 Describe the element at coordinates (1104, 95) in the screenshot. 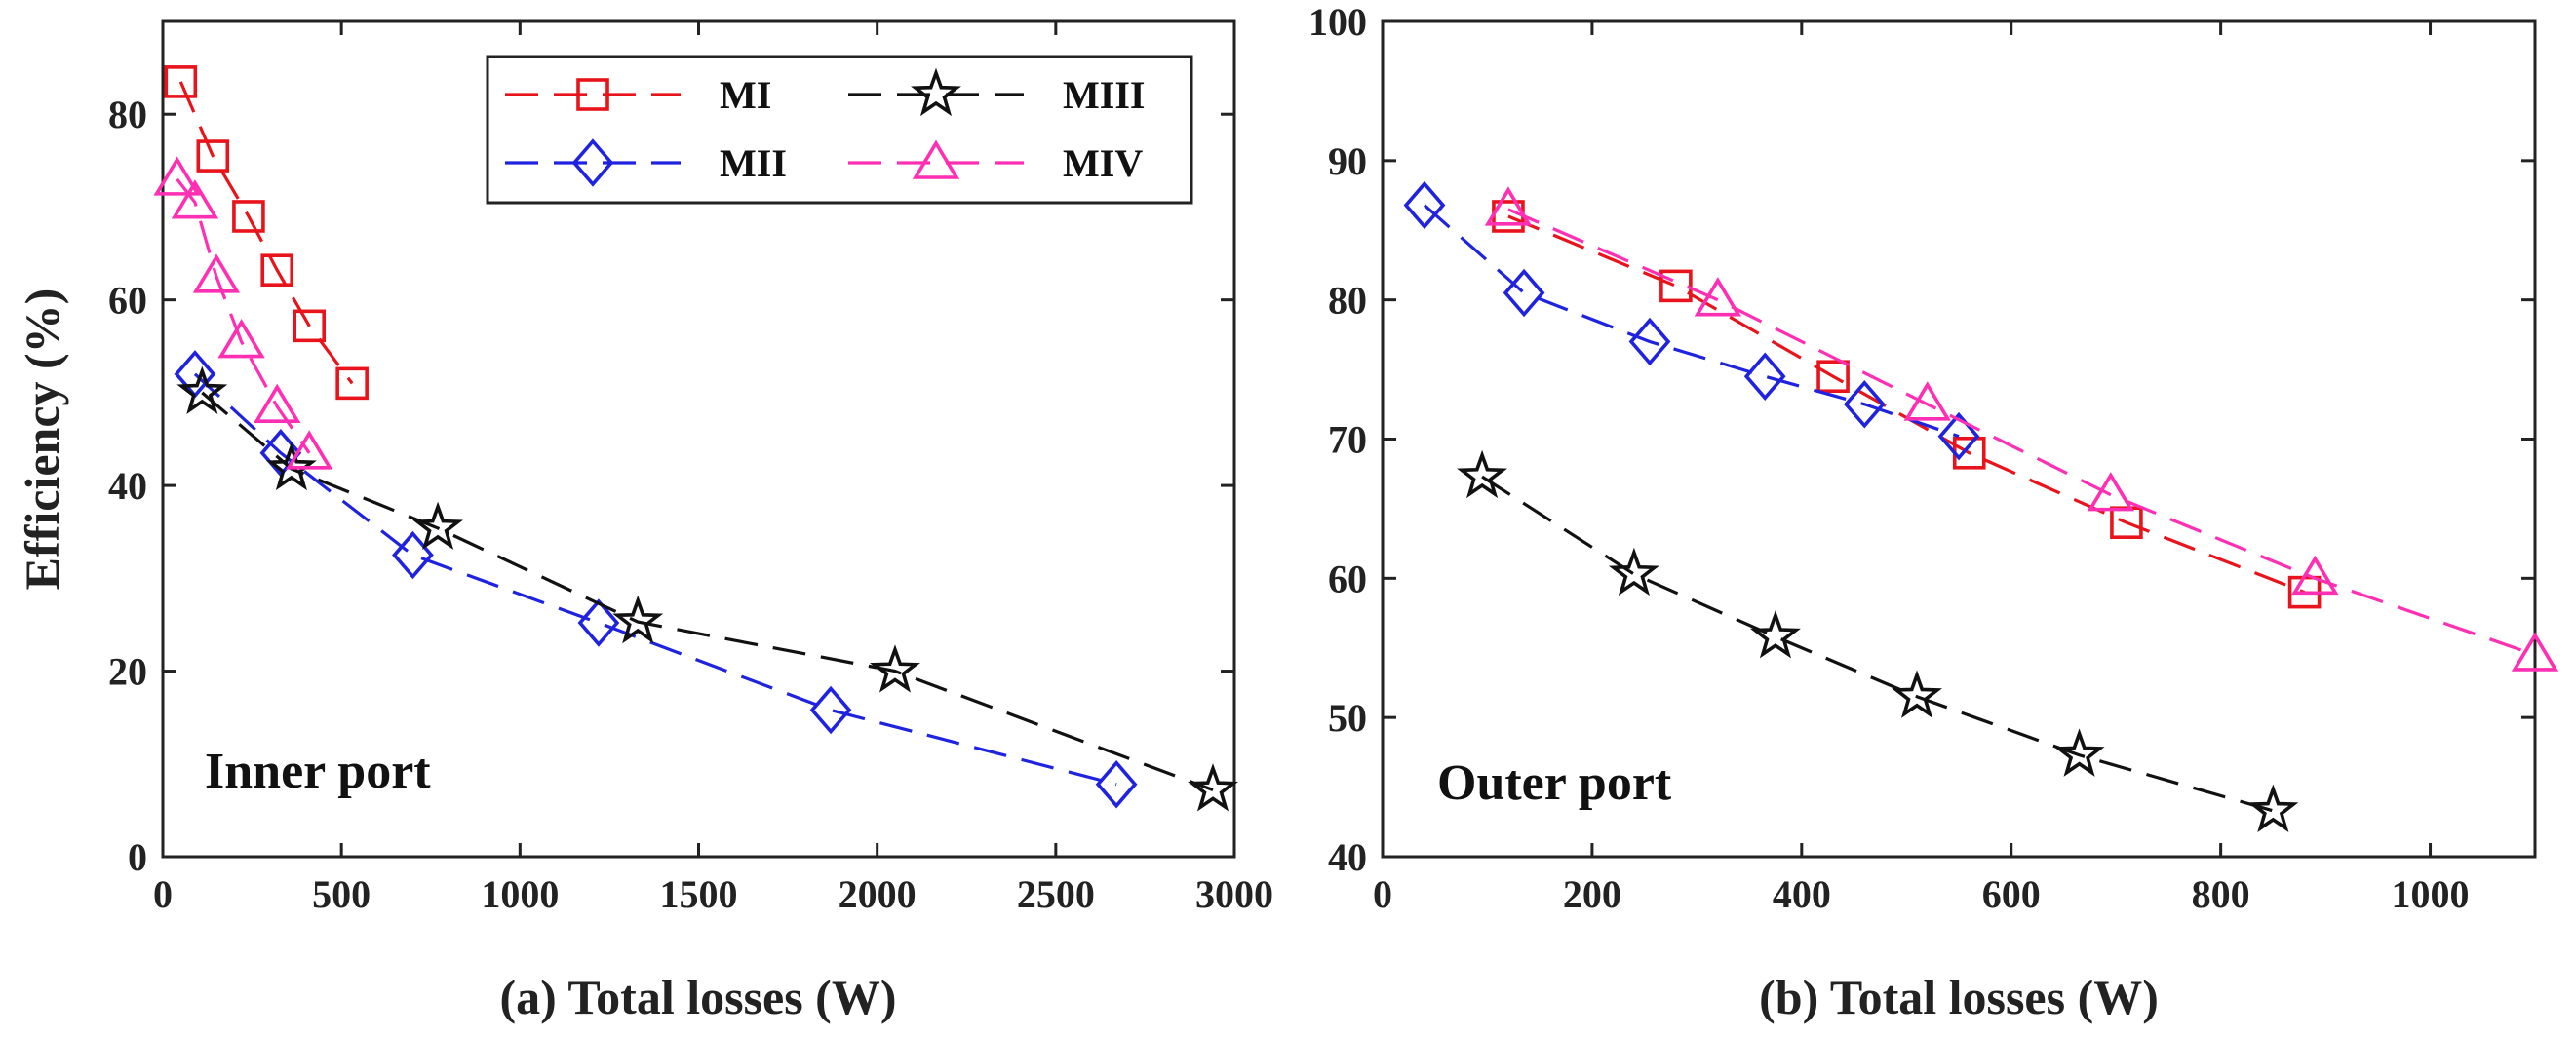

I see `legend-label: MIII` at that location.